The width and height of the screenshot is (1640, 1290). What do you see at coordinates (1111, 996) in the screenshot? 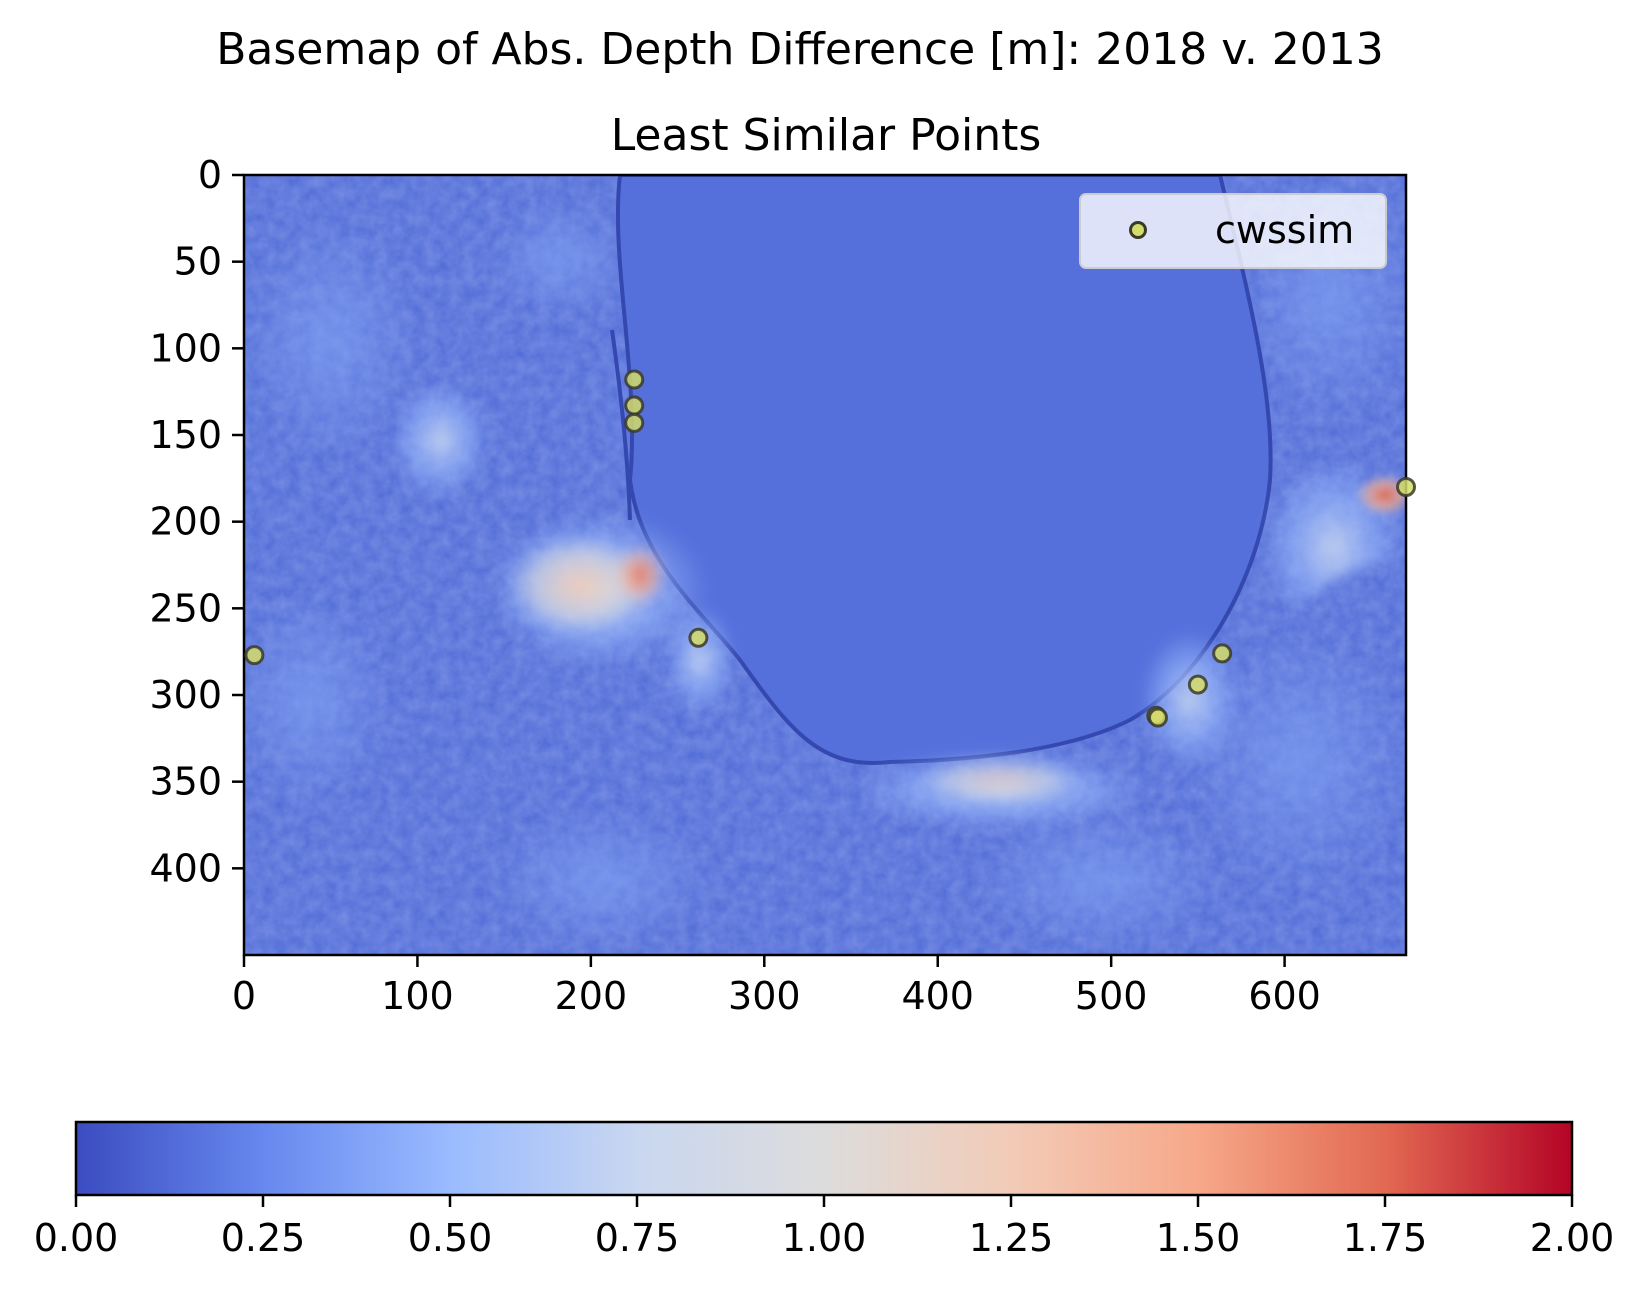
I see `x-tick-label: 500` at bounding box center [1111, 996].